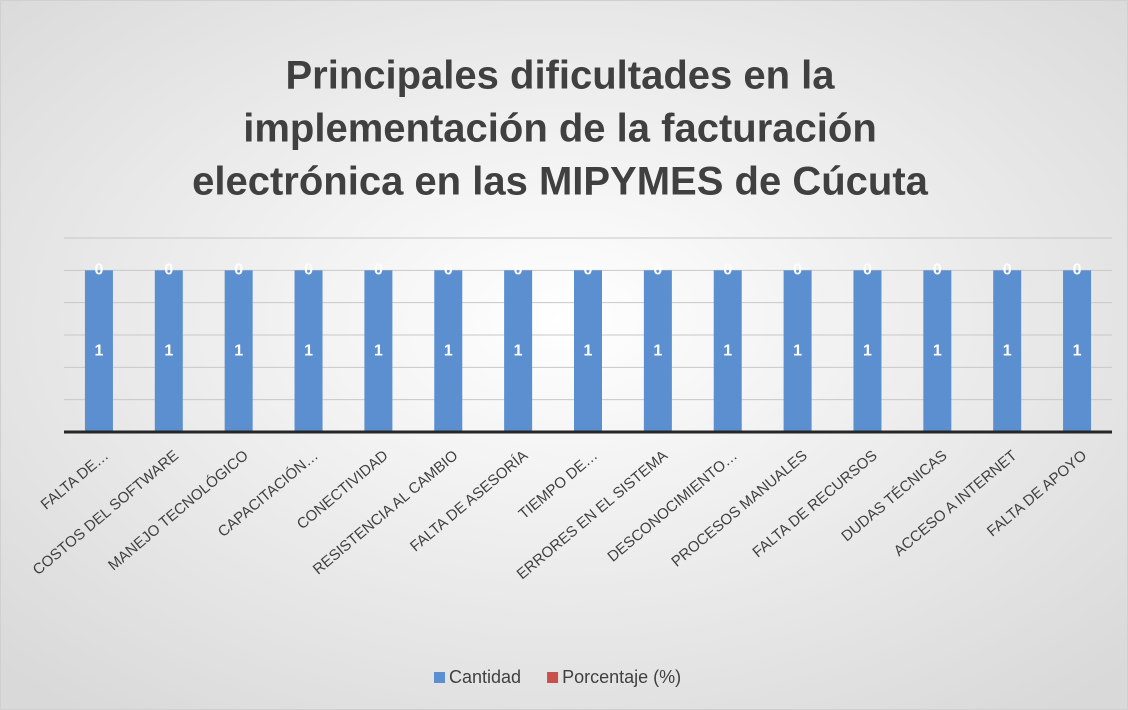  Describe the element at coordinates (560, 76) in the screenshot. I see `chart-title: Principales dificultades en la` at that location.